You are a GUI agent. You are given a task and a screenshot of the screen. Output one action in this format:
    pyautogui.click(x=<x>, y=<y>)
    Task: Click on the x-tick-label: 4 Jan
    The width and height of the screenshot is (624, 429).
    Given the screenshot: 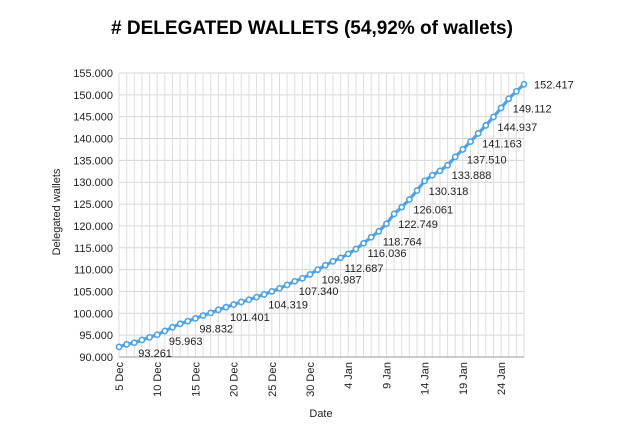 What is the action you would take?
    pyautogui.click(x=349, y=375)
    